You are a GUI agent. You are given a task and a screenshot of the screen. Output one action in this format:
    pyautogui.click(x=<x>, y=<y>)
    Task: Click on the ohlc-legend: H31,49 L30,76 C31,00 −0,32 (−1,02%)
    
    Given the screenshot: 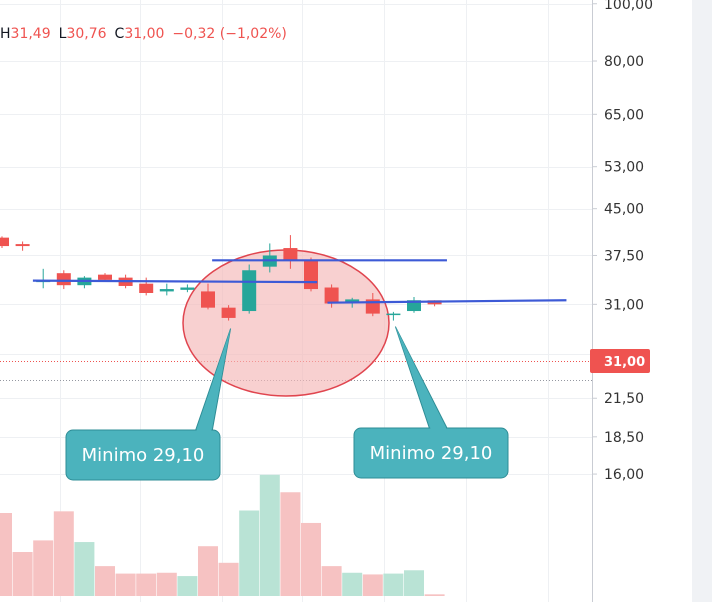 What is the action you would take?
    pyautogui.click(x=143, y=34)
    